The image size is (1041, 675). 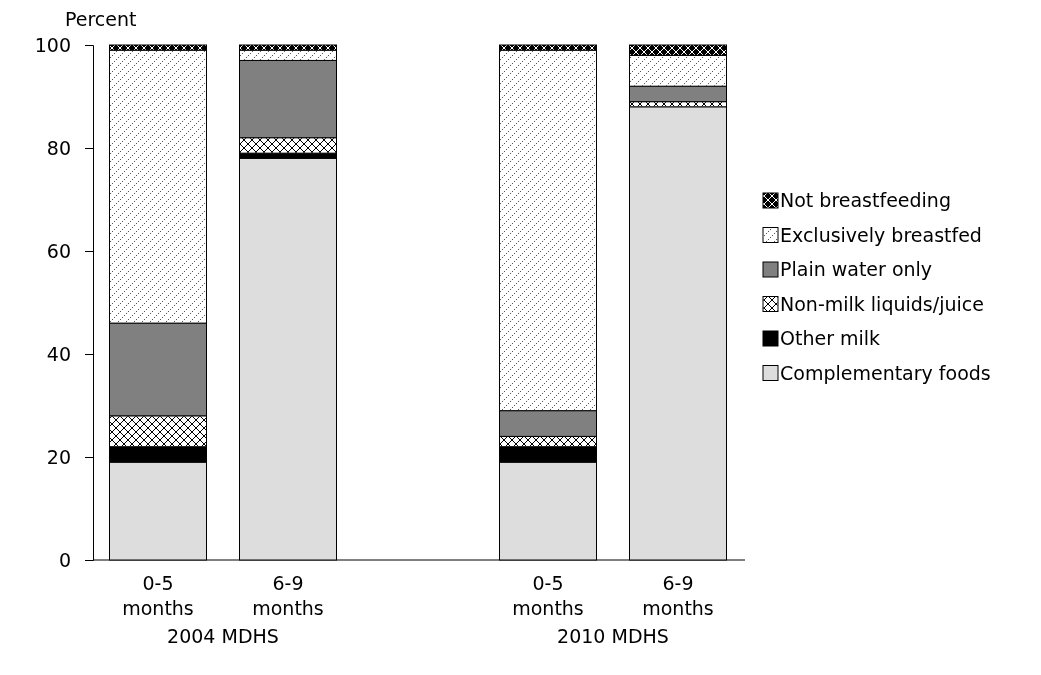 I want to click on text: 2004 MDHS, so click(x=223, y=636).